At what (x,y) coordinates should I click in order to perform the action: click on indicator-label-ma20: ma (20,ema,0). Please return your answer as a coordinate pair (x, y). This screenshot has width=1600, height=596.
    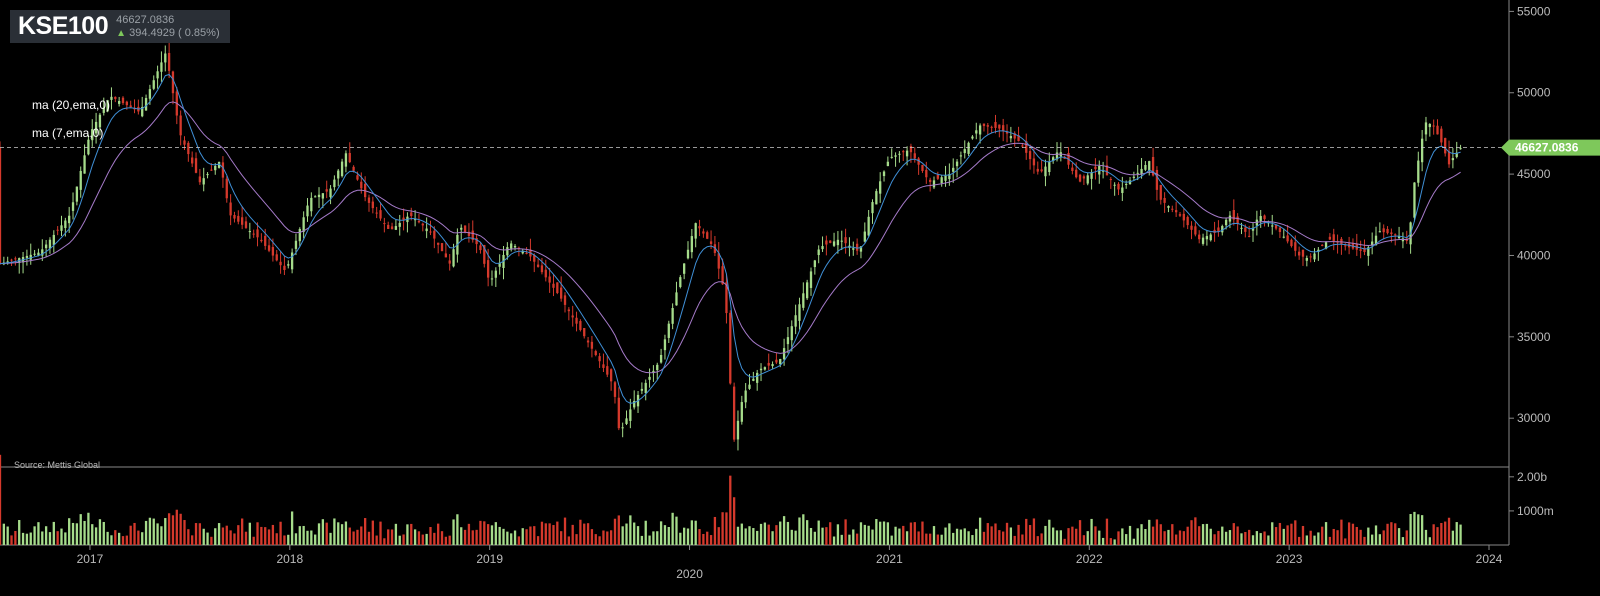
    Looking at the image, I should click on (71, 105).